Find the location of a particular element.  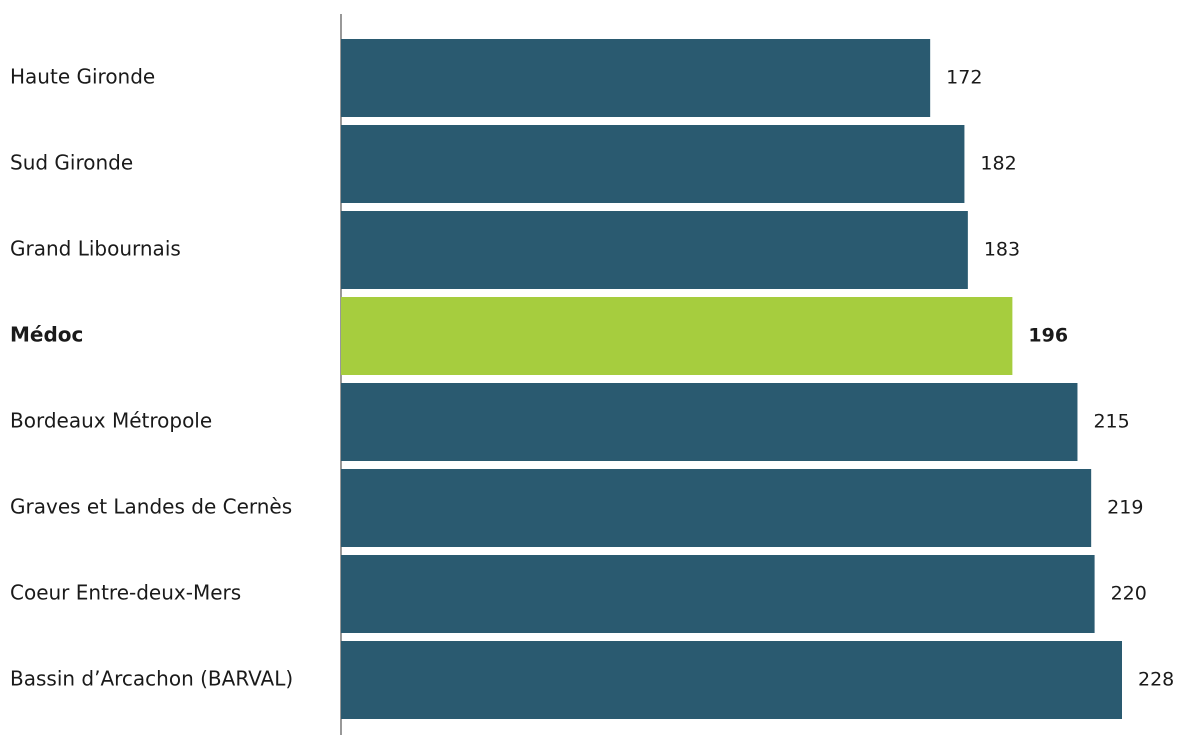

category-label-haute-gironde: Haute Gironde is located at coordinates (82, 77).